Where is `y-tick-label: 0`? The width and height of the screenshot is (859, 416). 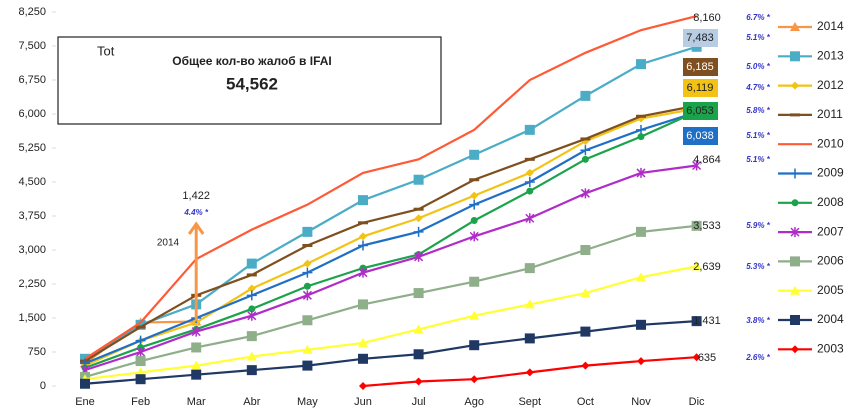 y-tick-label: 0 is located at coordinates (43, 386).